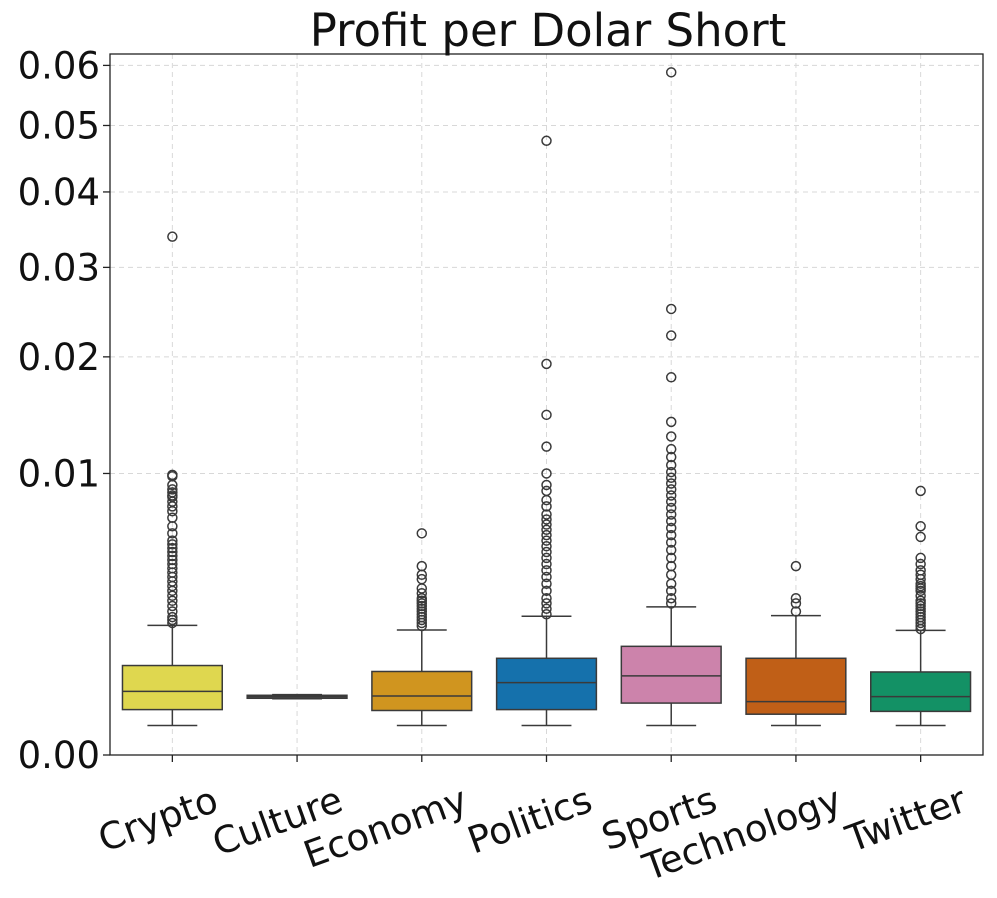  What do you see at coordinates (548, 30) in the screenshot?
I see `chart-title: Profit per Dolar Short` at bounding box center [548, 30].